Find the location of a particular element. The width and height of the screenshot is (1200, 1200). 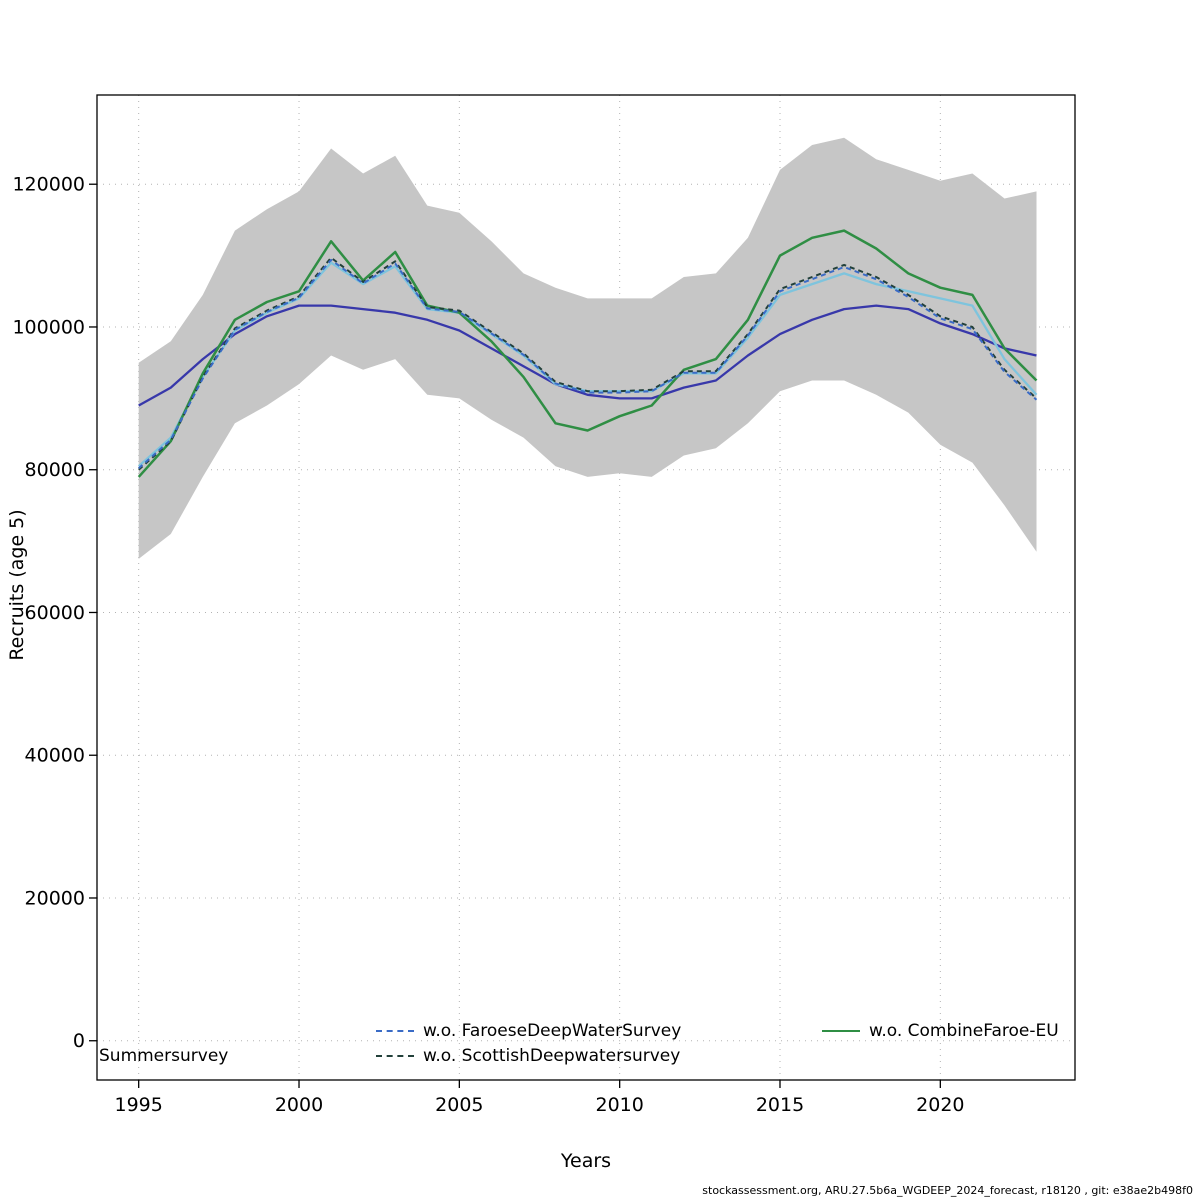

legend-right-column: w.o. CombineFaroe-EU is located at coordinates (949, 1030).